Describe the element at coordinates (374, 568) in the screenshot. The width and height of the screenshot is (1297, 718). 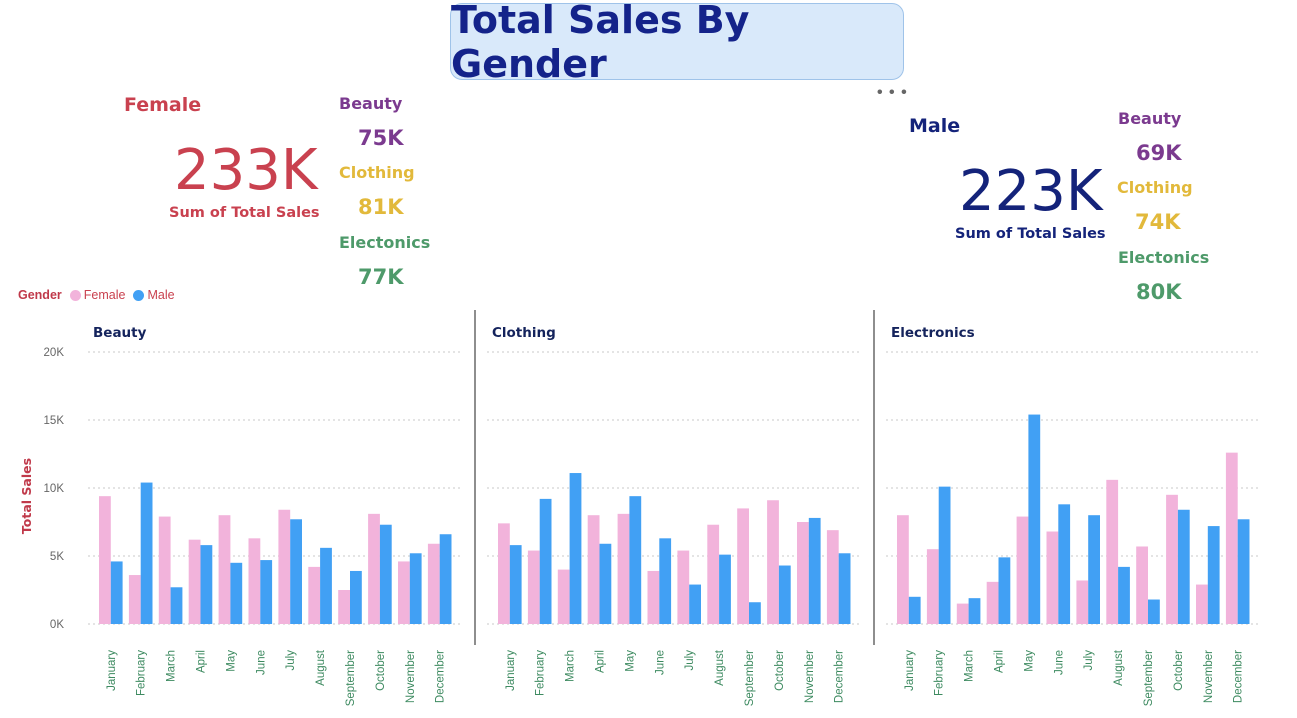
I see `bar-beauty-female-october` at that location.